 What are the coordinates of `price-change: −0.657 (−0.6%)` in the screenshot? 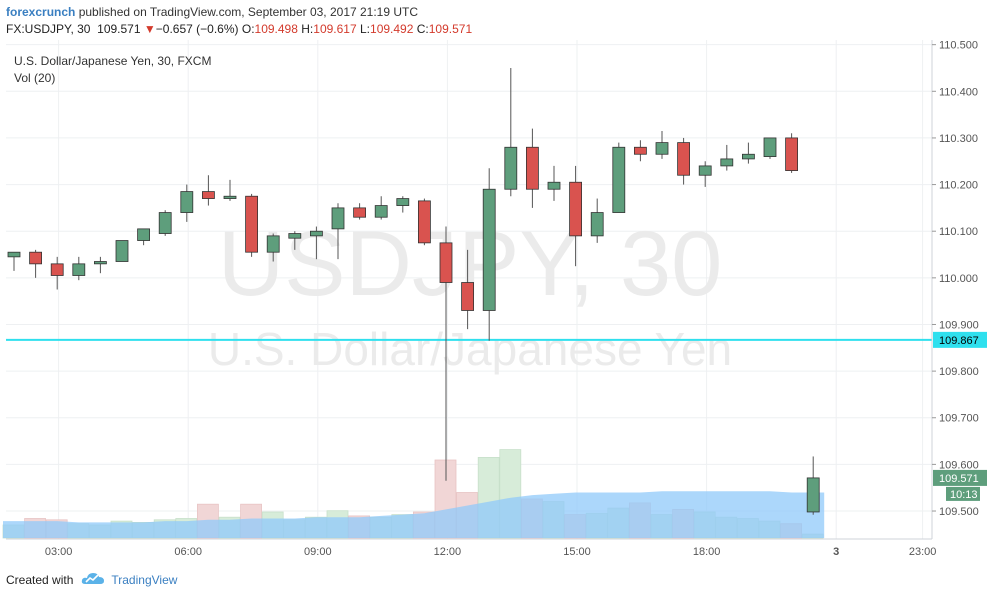 It's located at (197, 29).